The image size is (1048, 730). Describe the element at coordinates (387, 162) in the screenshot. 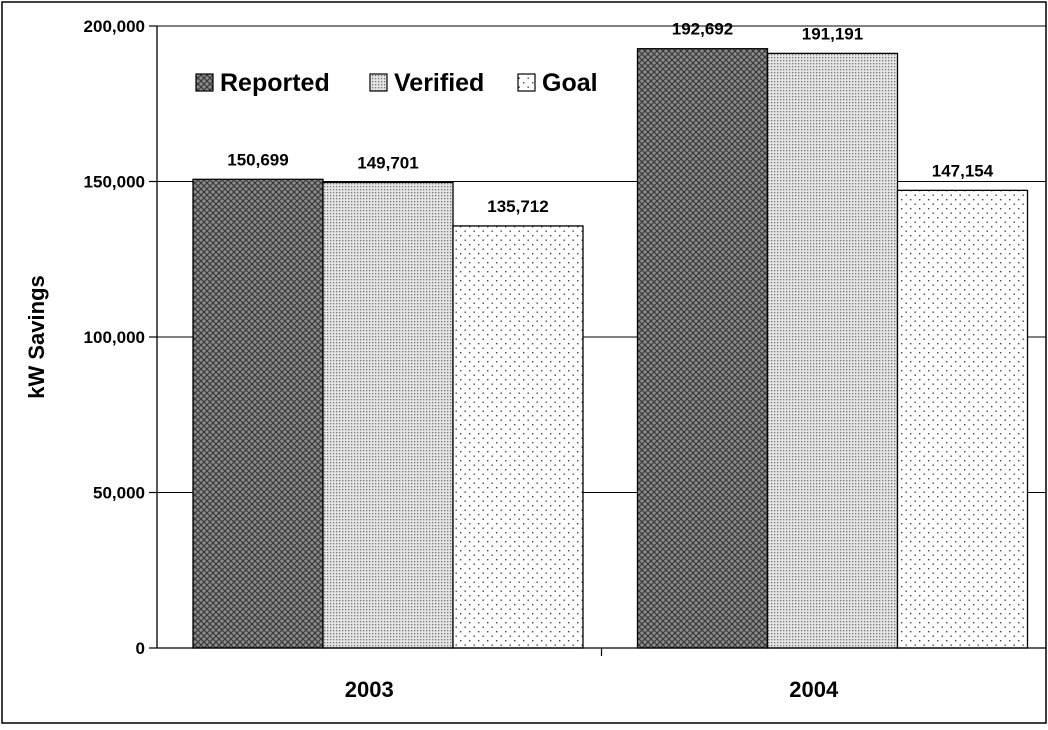

I see `data-label-verified-2003: 149,701` at that location.